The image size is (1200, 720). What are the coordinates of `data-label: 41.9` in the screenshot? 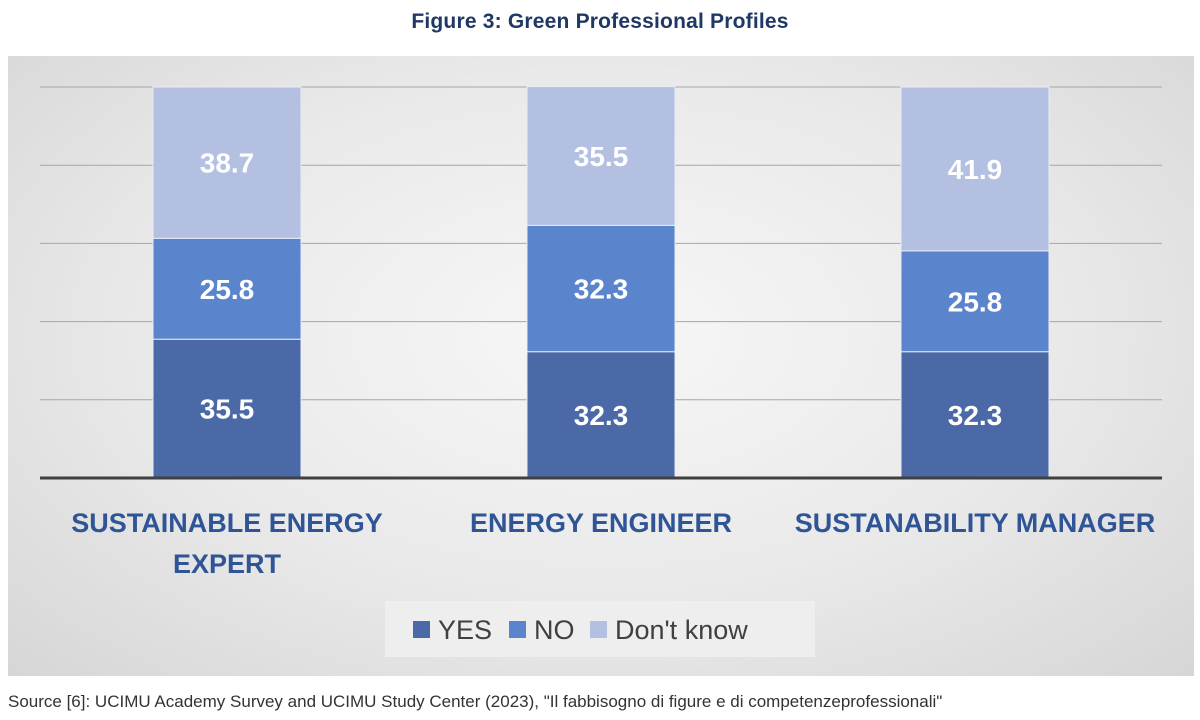 It's located at (975, 169).